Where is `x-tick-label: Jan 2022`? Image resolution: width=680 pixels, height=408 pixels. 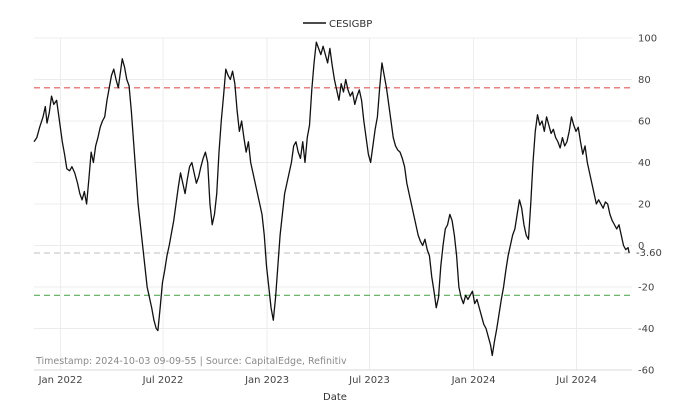
x-tick-label: Jan 2022 is located at coordinates (60, 380).